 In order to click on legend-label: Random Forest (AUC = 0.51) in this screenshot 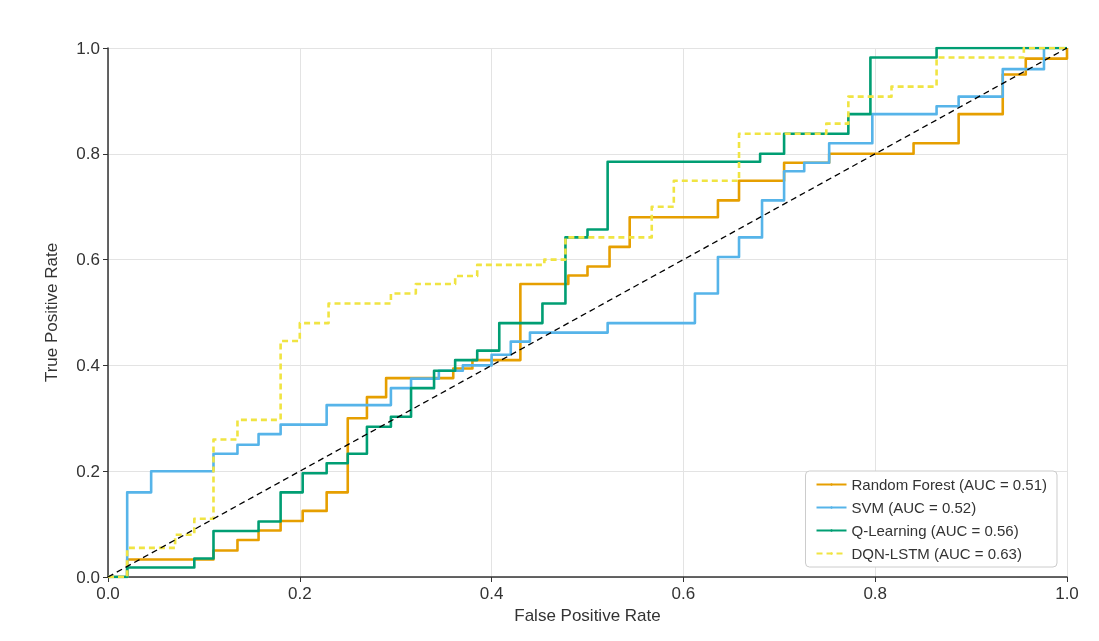, I will do `click(949, 484)`.